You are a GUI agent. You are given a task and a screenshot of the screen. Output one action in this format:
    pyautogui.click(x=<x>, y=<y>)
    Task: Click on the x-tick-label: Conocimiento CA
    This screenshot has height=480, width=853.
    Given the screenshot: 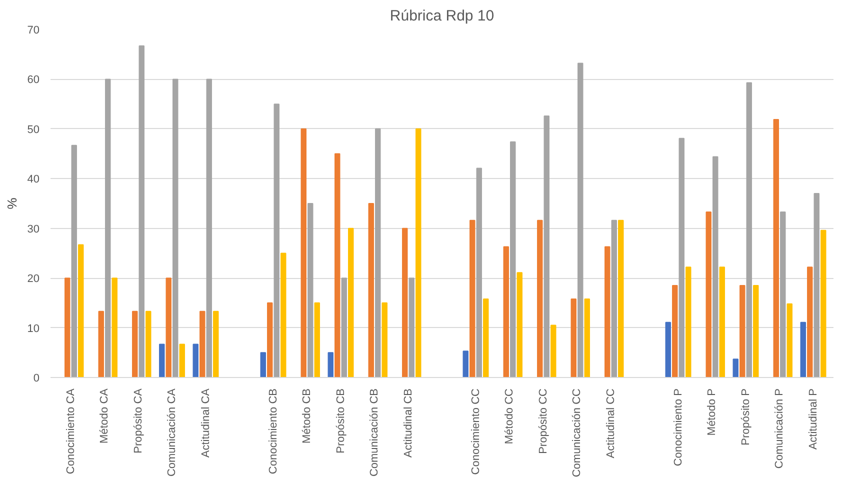 What is the action you would take?
    pyautogui.click(x=70, y=431)
    